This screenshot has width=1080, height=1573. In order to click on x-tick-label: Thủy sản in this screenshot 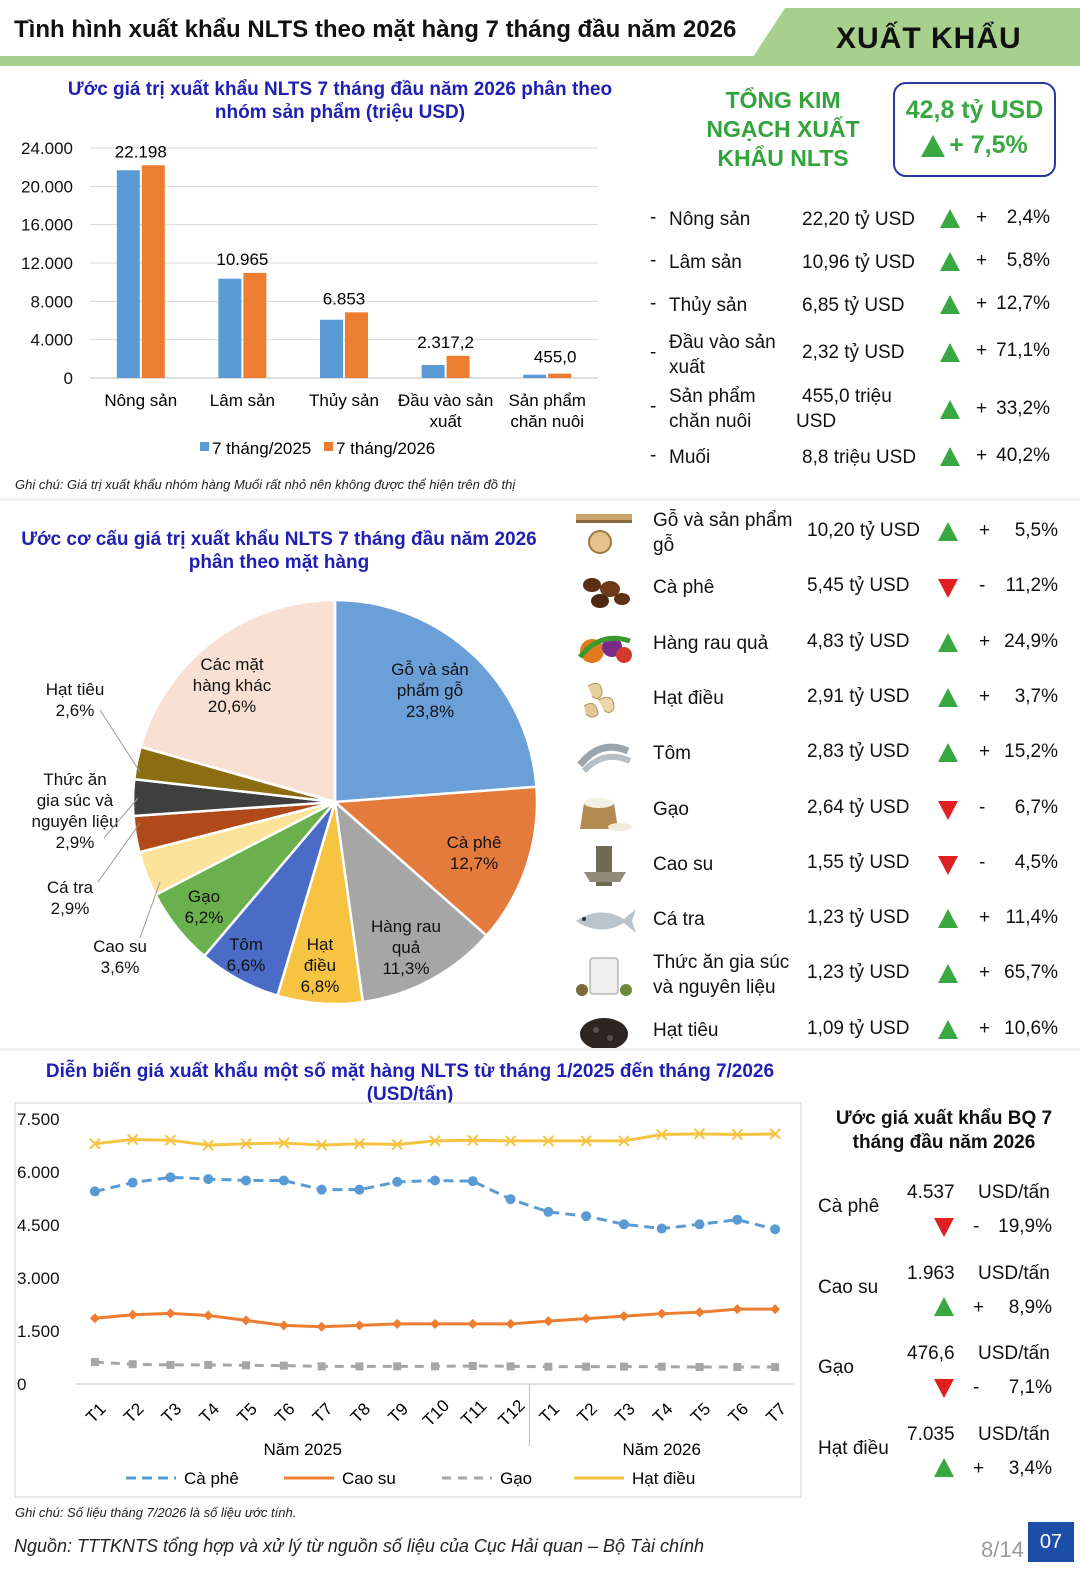, I will do `click(344, 400)`.